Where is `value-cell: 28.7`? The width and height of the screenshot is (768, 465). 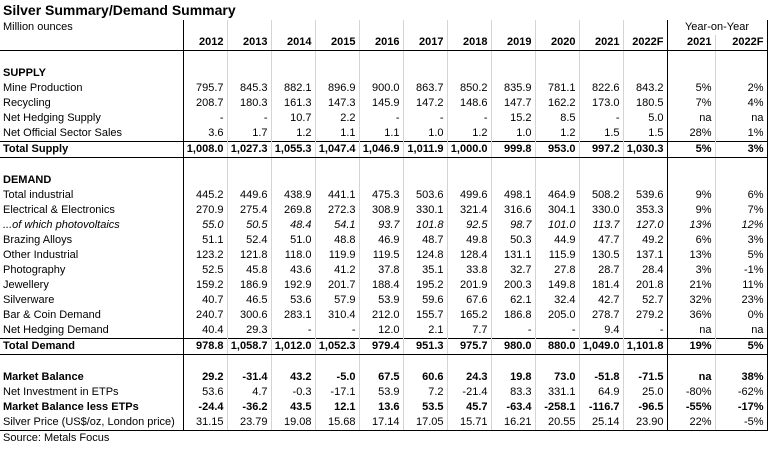
value-cell: 28.7 is located at coordinates (601, 270).